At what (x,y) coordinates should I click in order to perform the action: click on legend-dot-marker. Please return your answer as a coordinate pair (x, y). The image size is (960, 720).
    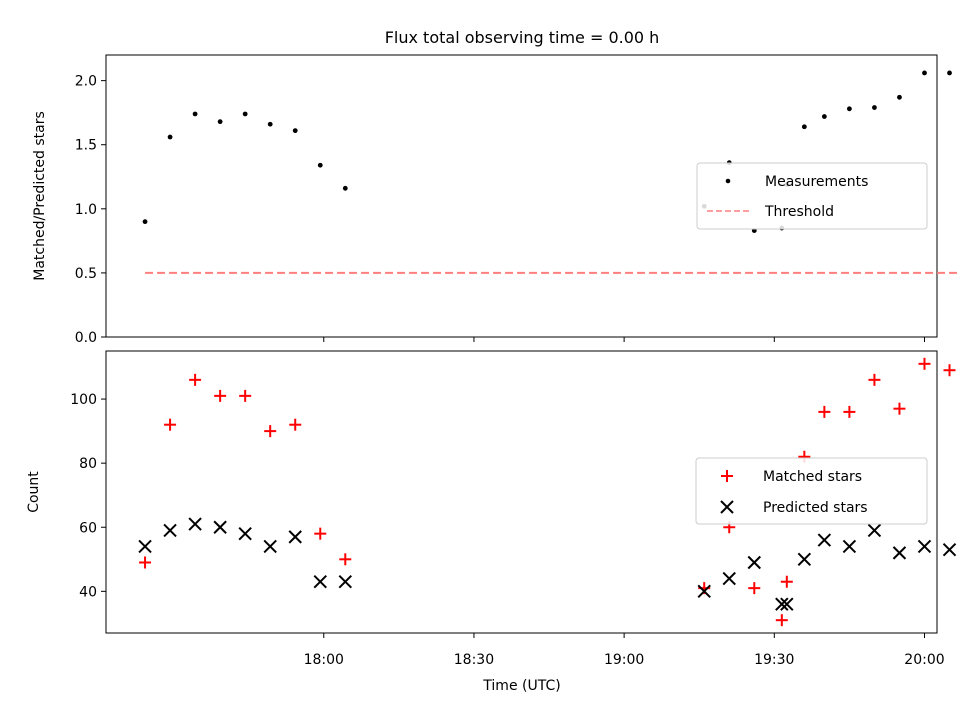
    Looking at the image, I should click on (728, 181).